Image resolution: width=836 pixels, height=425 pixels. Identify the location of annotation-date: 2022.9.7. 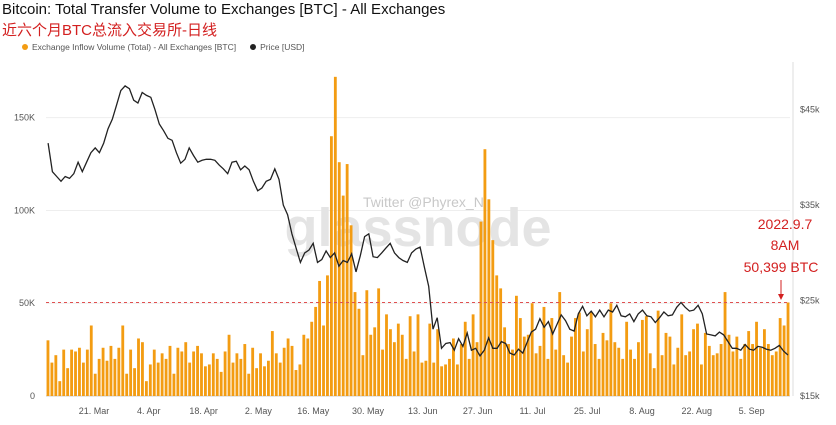
(785, 224).